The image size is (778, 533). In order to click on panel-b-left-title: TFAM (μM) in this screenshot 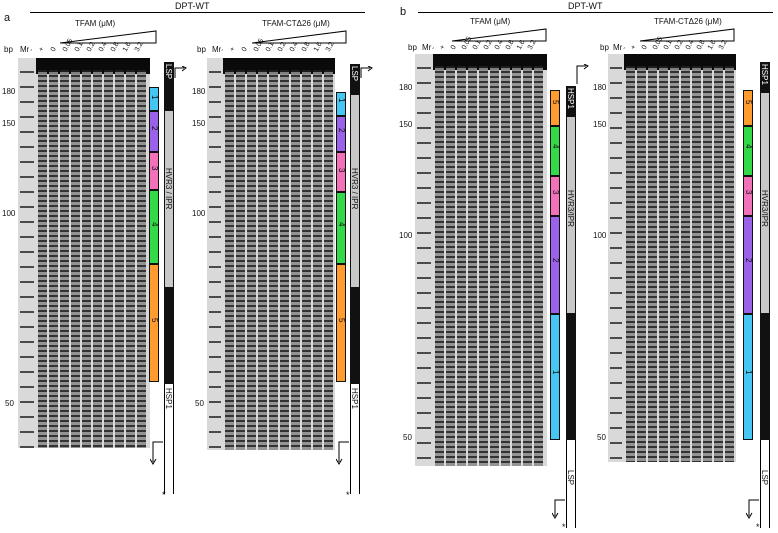, I will do `click(490, 21)`.